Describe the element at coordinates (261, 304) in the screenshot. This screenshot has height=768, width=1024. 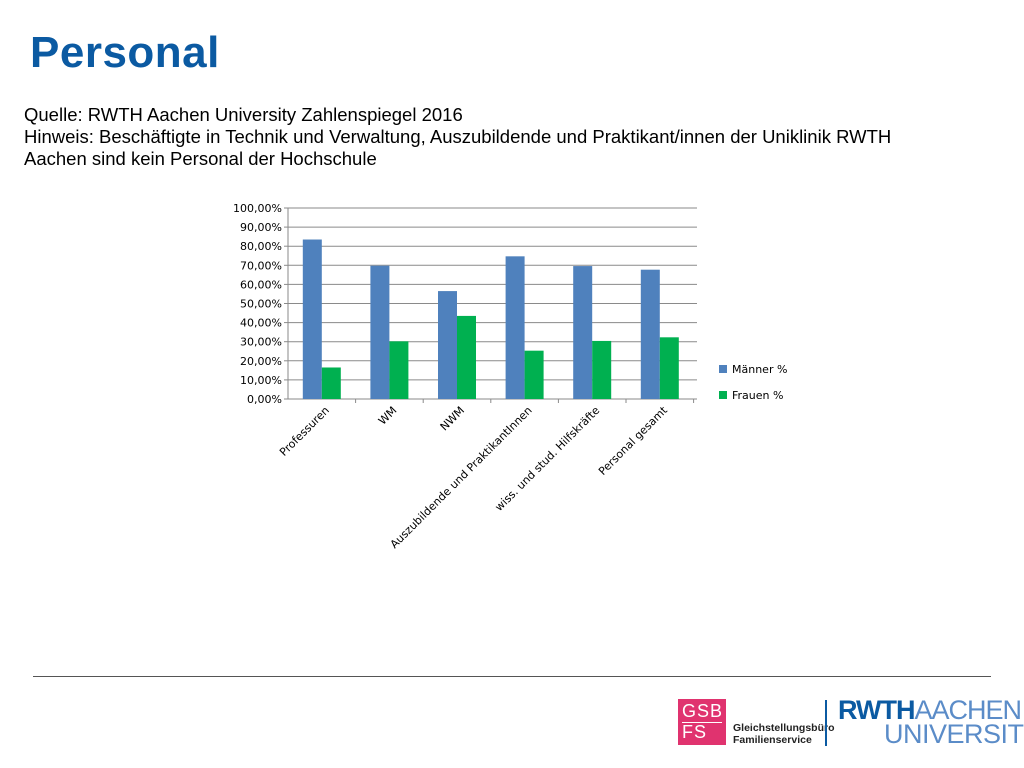
I see `y-tick-label: 50,00%` at that location.